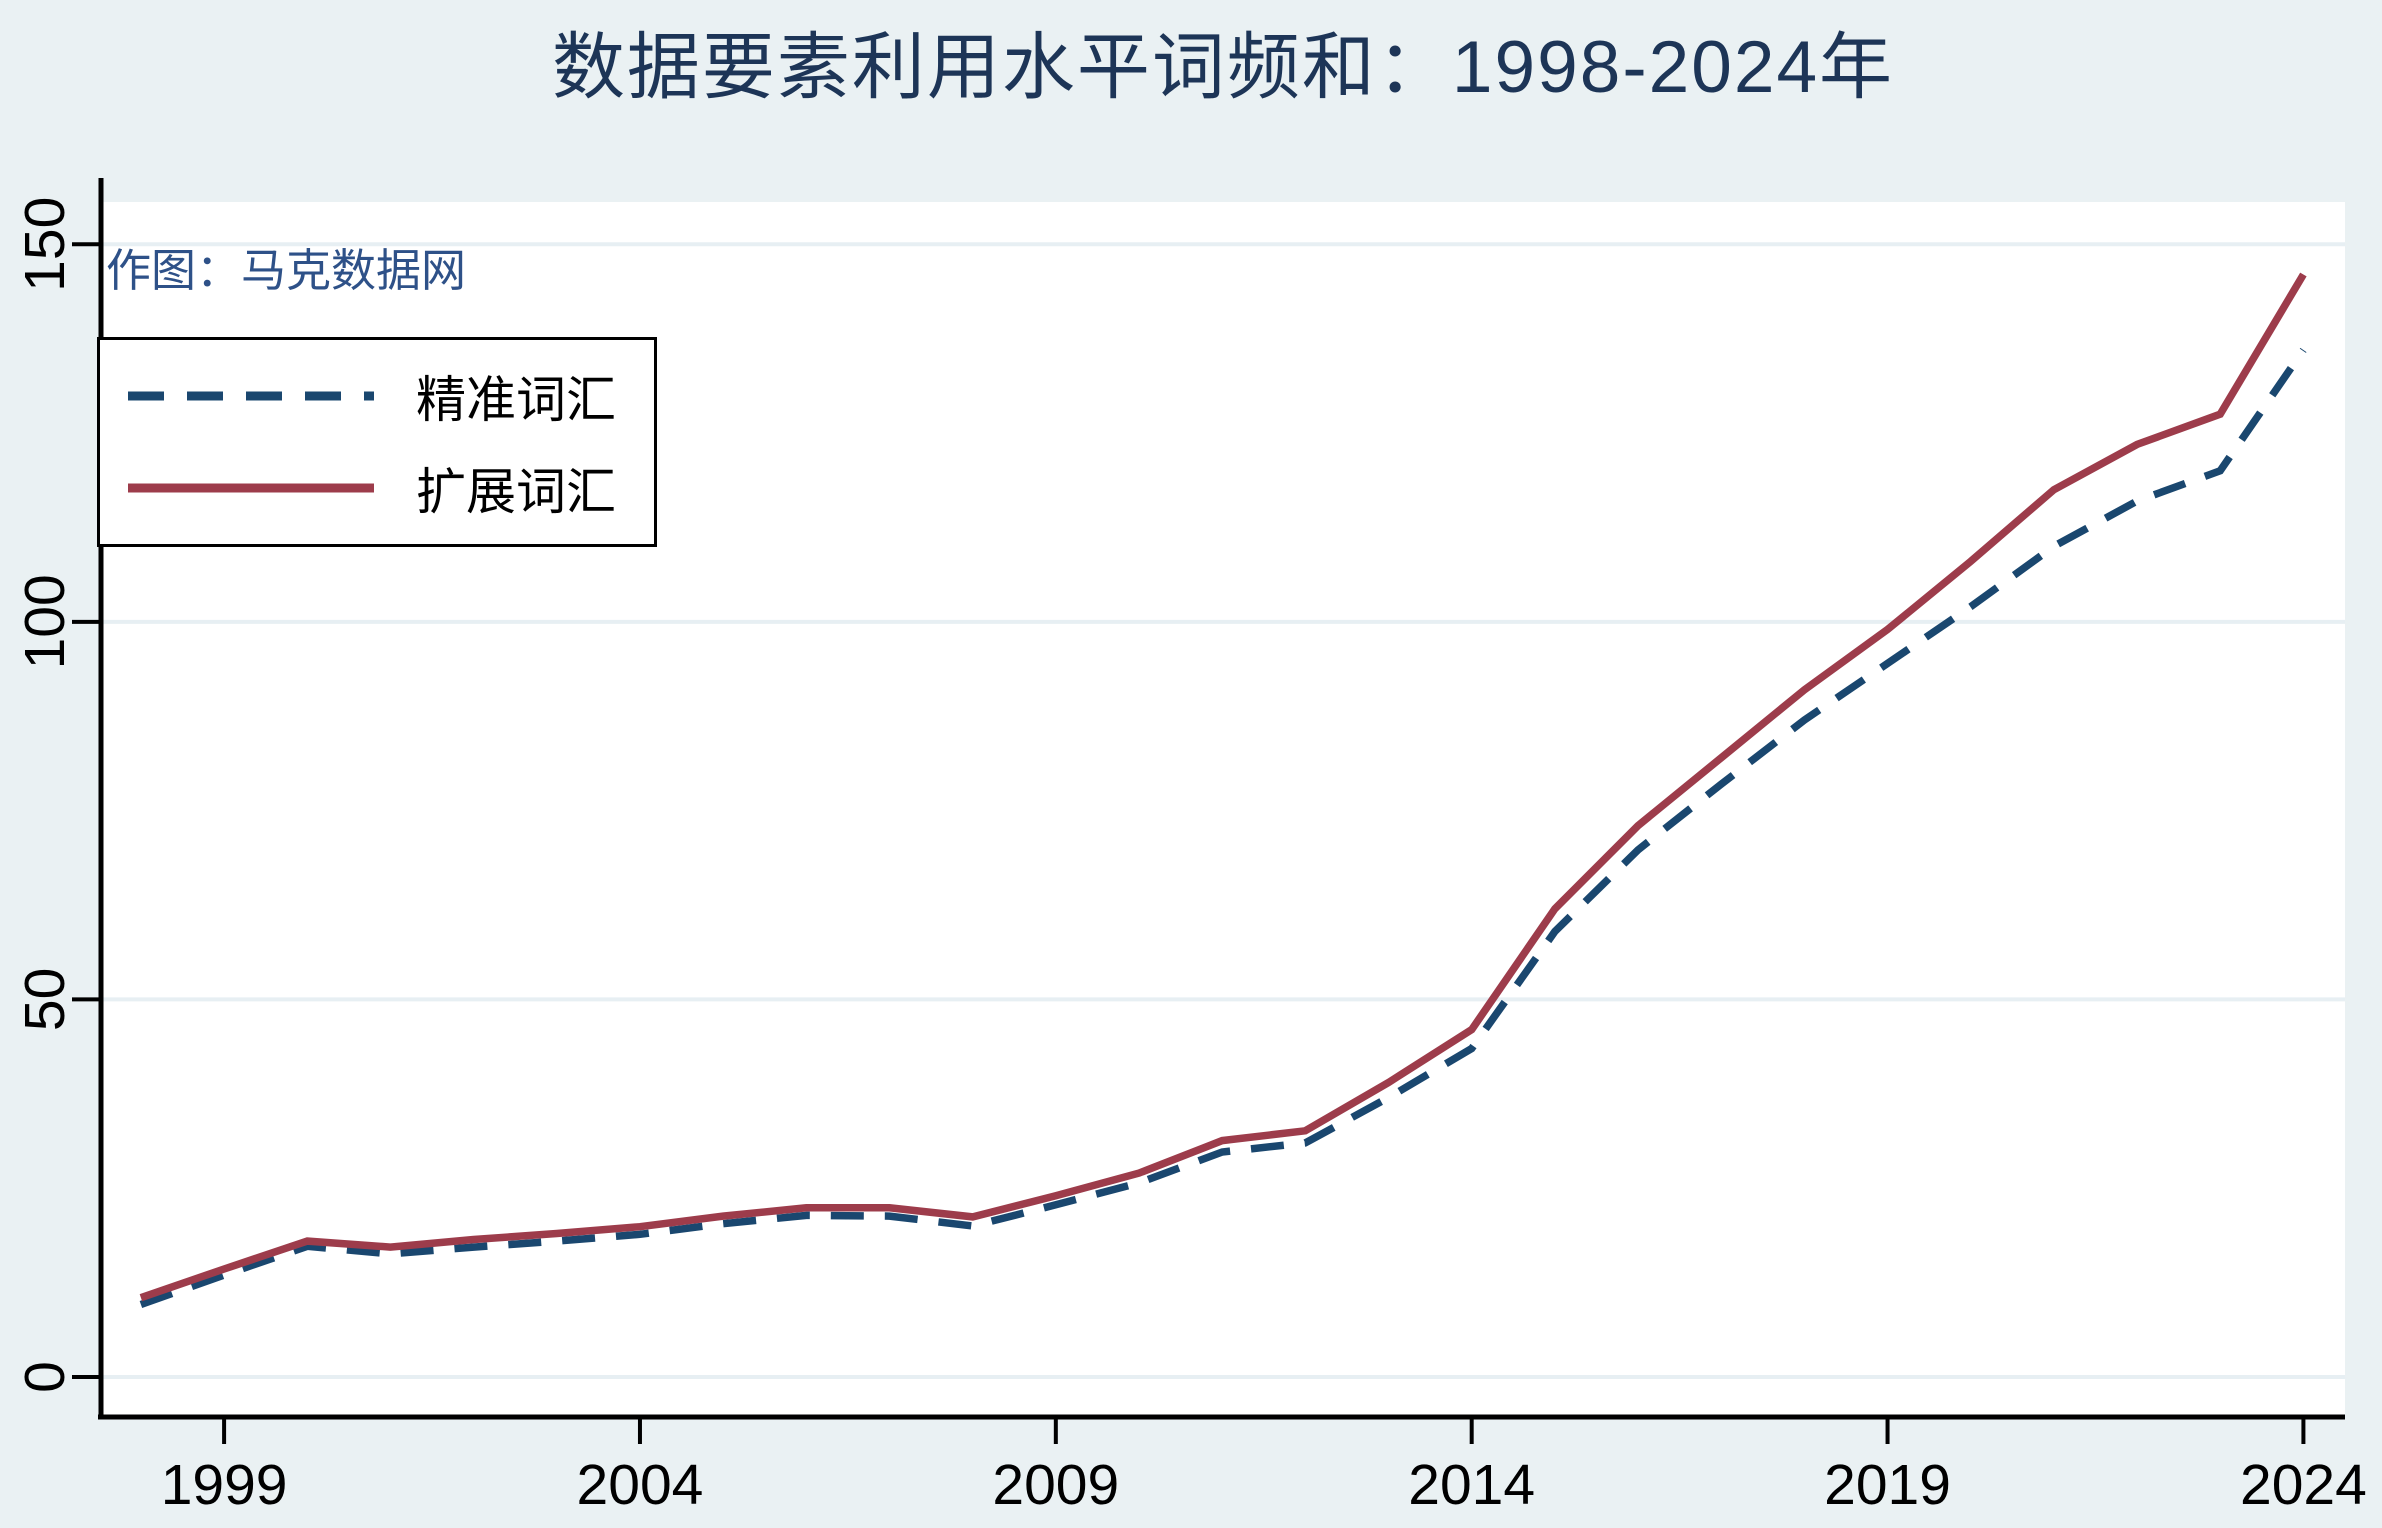 The image size is (2382, 1528). I want to click on x-tick-label: 2019, so click(1887, 1485).